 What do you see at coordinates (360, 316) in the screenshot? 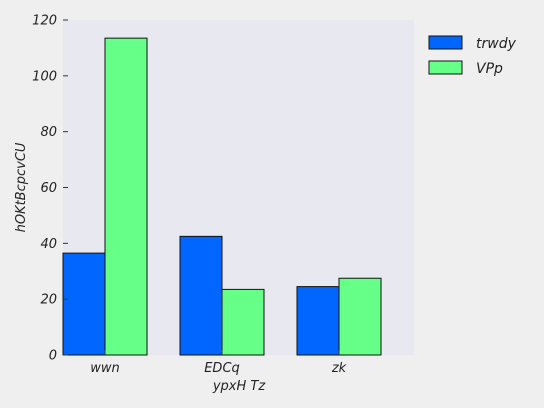
I see `bar-VPp-zk` at bounding box center [360, 316].